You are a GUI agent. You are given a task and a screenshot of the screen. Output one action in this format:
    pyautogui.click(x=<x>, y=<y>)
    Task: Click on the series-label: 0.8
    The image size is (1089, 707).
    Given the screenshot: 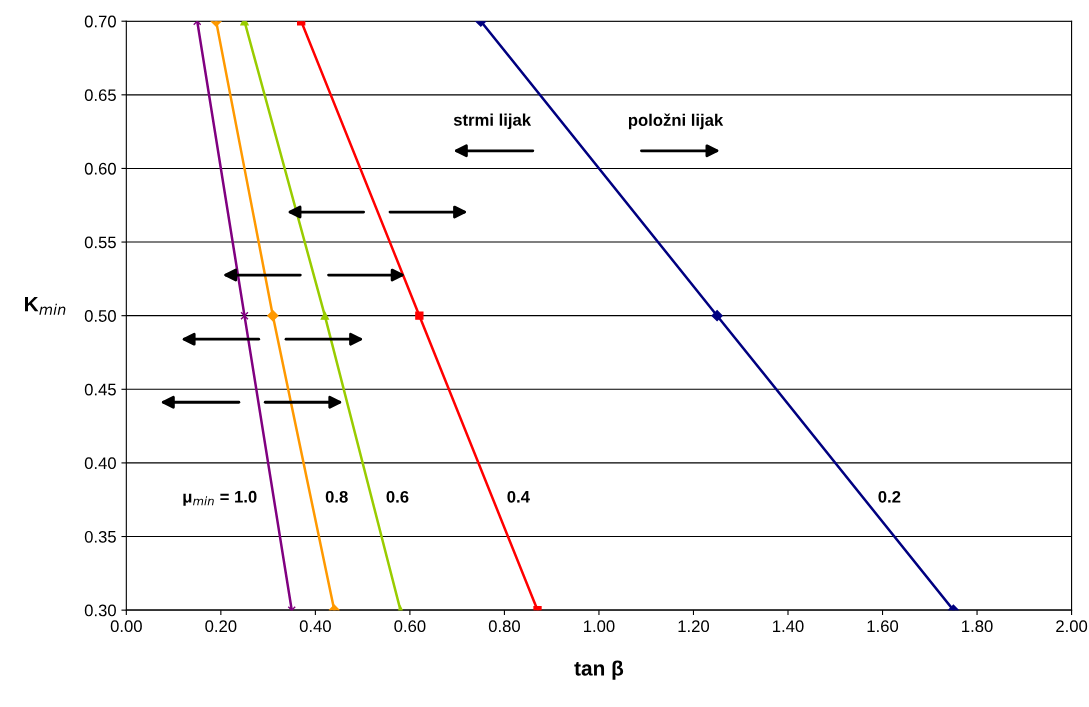 What is the action you would take?
    pyautogui.click(x=336, y=496)
    